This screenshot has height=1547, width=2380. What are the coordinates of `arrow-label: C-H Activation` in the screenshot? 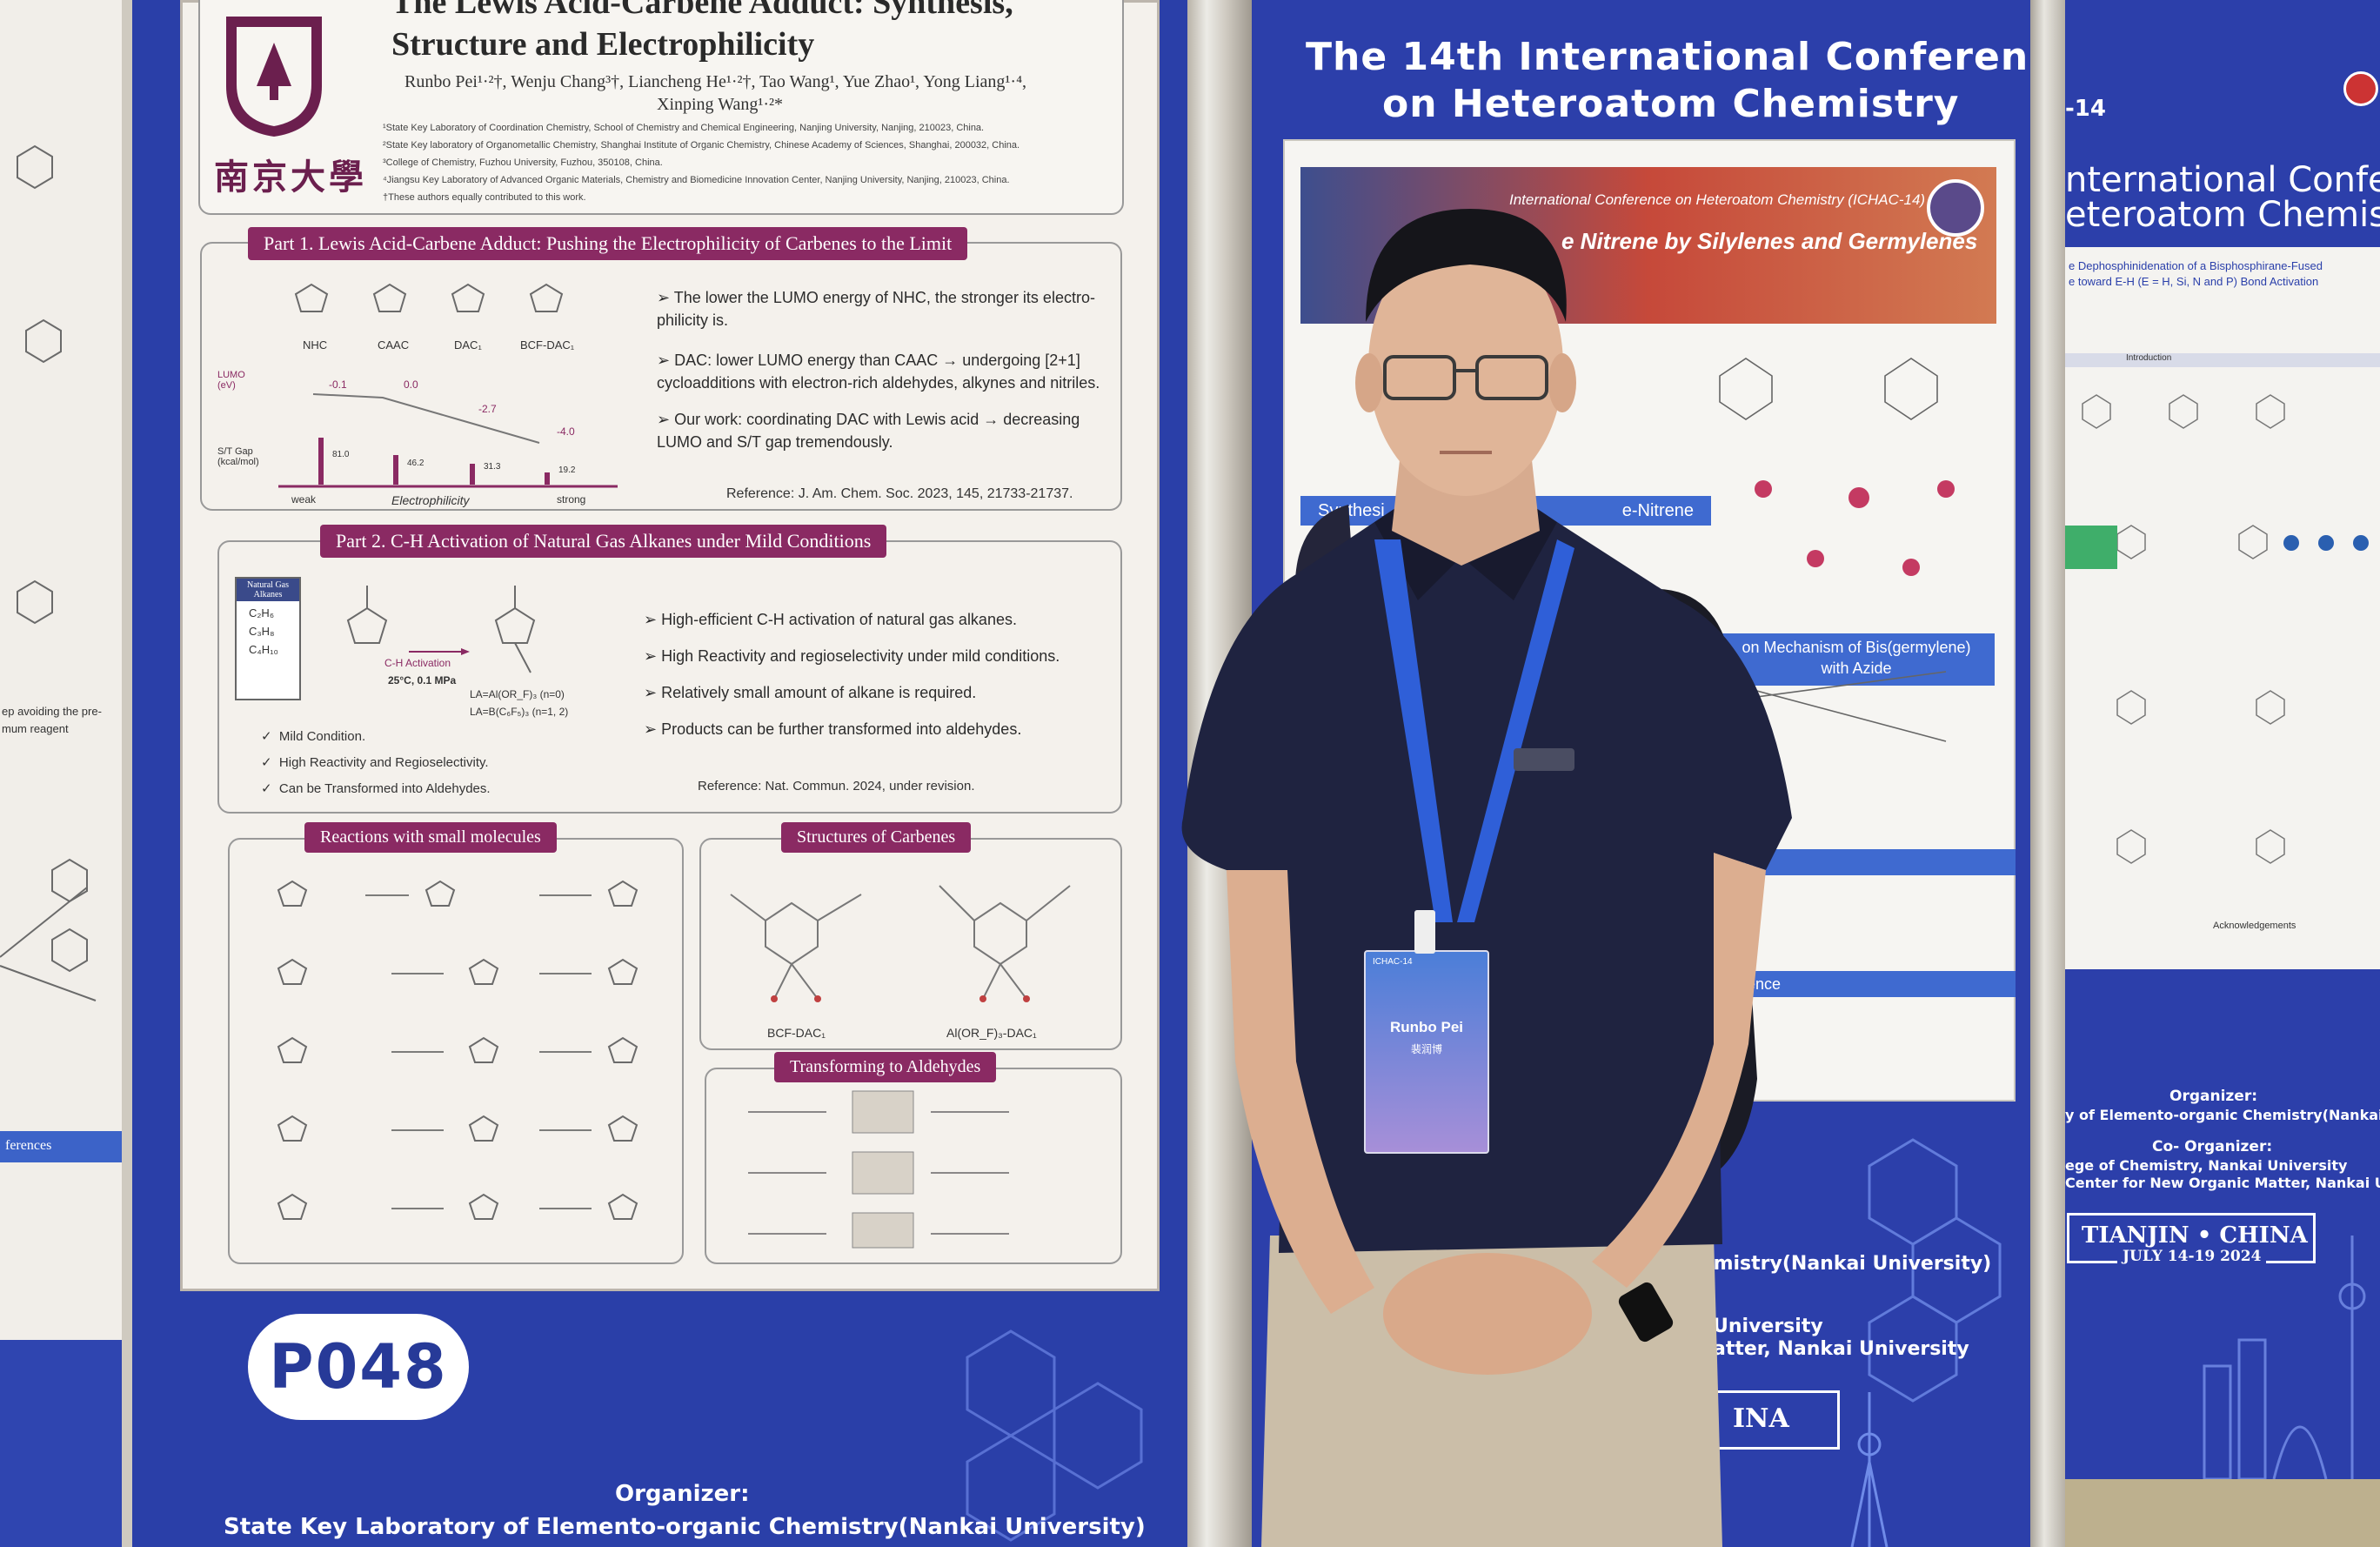 It's located at (417, 663).